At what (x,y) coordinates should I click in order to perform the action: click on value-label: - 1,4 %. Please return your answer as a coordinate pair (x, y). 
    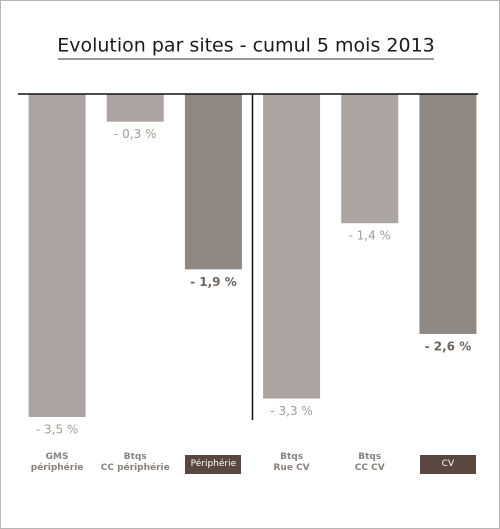
    Looking at the image, I should click on (370, 236).